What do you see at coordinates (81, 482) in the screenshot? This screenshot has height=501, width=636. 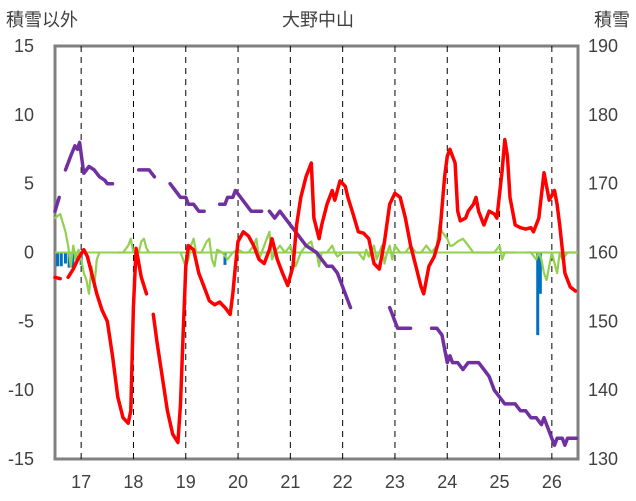 I see `x-tick-label: 17` at bounding box center [81, 482].